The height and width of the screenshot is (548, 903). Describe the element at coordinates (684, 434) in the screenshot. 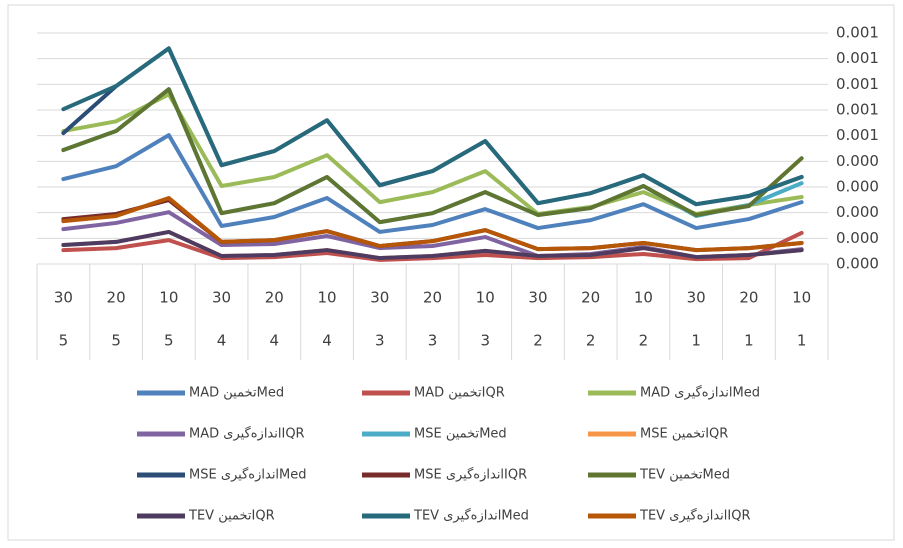

I see `legend-label: MSE تخمینIQR` at that location.